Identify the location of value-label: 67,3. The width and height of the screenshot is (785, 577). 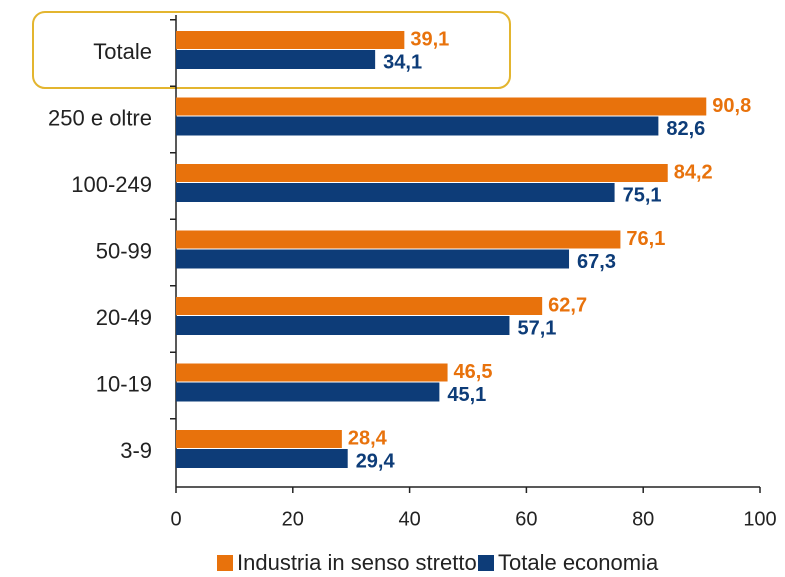
(596, 262).